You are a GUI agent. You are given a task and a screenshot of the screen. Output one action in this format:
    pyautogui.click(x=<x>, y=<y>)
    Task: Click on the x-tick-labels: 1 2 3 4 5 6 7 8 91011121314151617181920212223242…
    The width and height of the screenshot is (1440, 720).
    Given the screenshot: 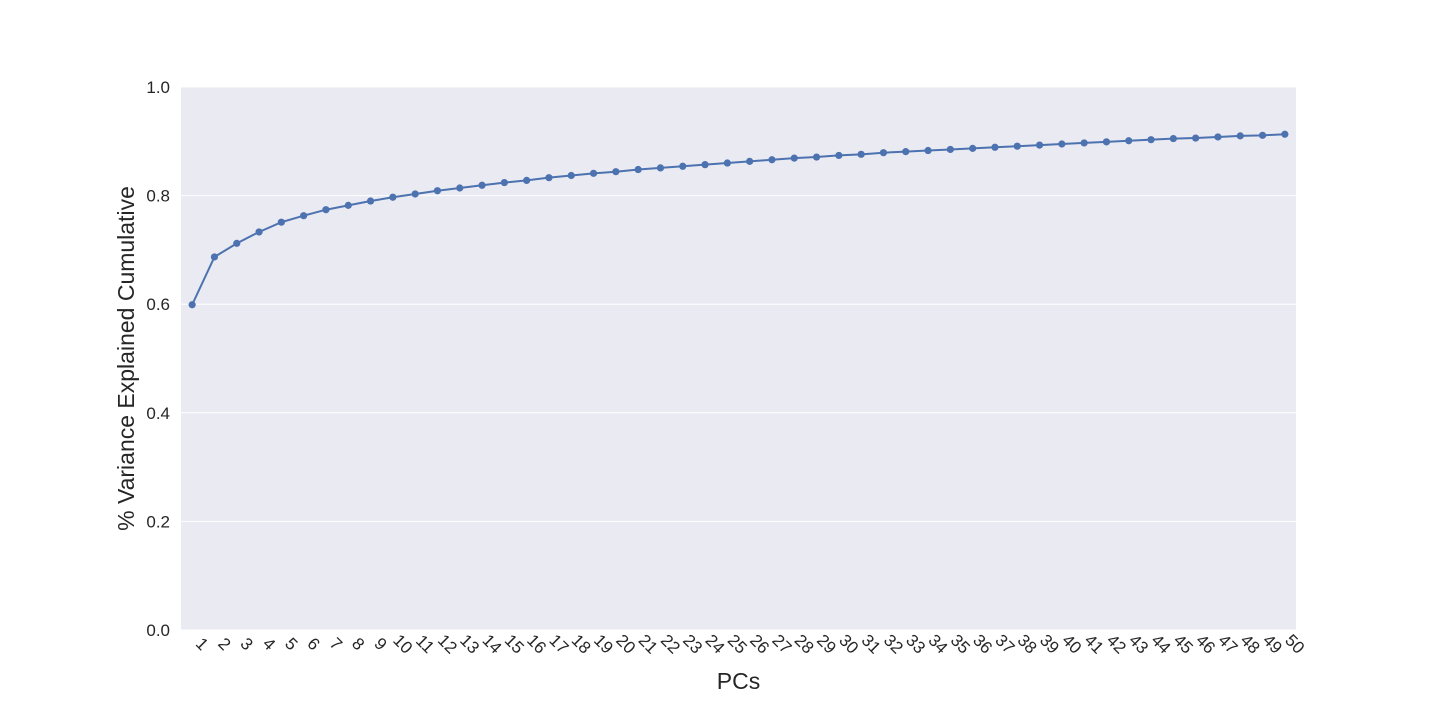 What is the action you would take?
    pyautogui.click(x=750, y=644)
    